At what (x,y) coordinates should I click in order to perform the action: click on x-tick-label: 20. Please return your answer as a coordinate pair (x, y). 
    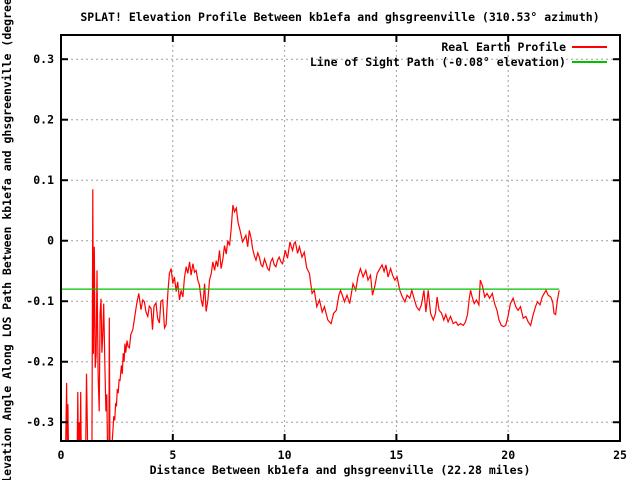
    Looking at the image, I should click on (508, 455).